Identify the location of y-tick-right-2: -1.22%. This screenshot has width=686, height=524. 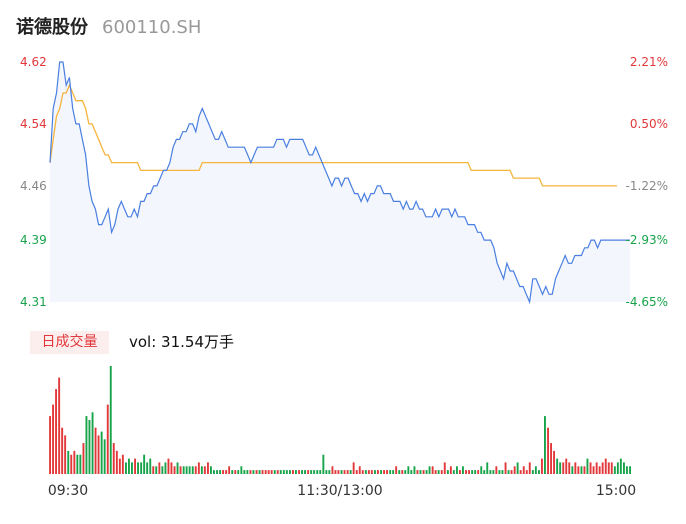
(647, 186).